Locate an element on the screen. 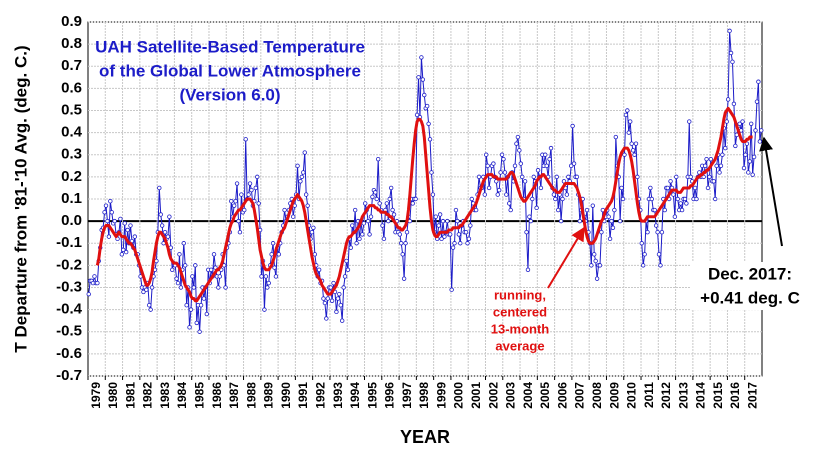 The width and height of the screenshot is (817, 468). x-tick-label: 2007 is located at coordinates (580, 395).